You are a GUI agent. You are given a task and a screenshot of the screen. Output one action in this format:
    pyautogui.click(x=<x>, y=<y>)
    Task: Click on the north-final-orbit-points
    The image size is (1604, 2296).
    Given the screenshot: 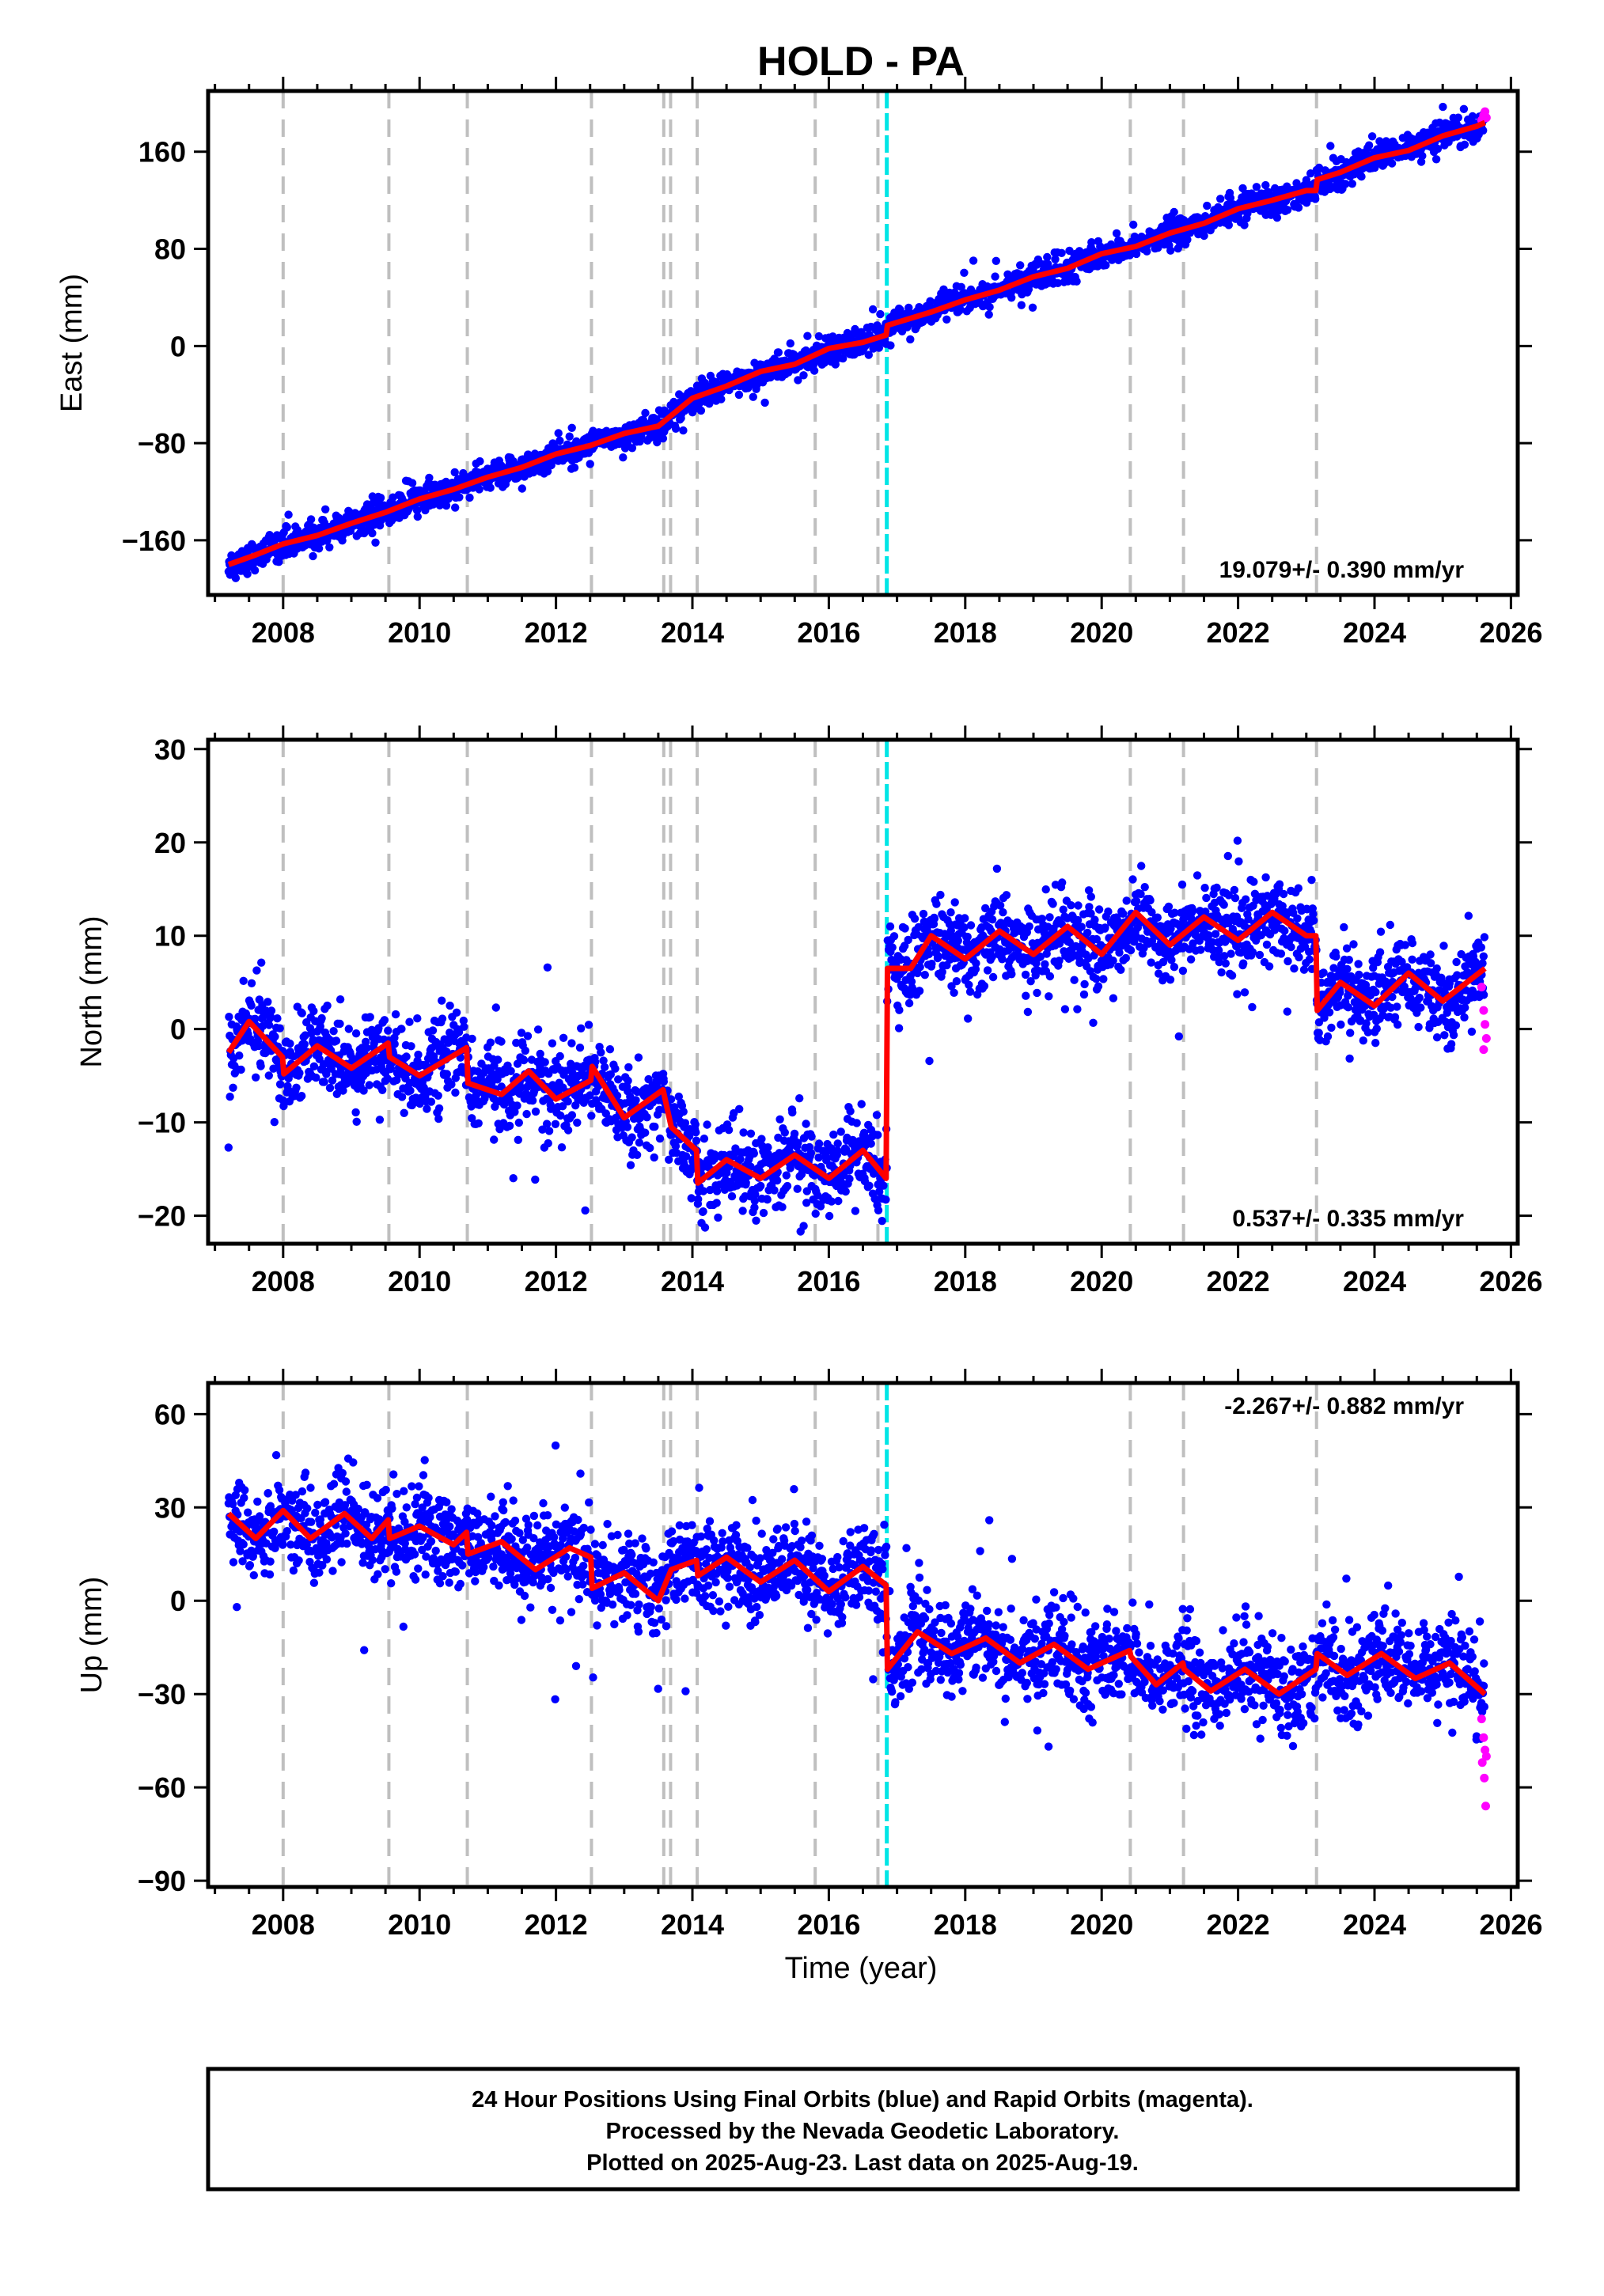 What is the action you would take?
    pyautogui.click(x=856, y=1036)
    